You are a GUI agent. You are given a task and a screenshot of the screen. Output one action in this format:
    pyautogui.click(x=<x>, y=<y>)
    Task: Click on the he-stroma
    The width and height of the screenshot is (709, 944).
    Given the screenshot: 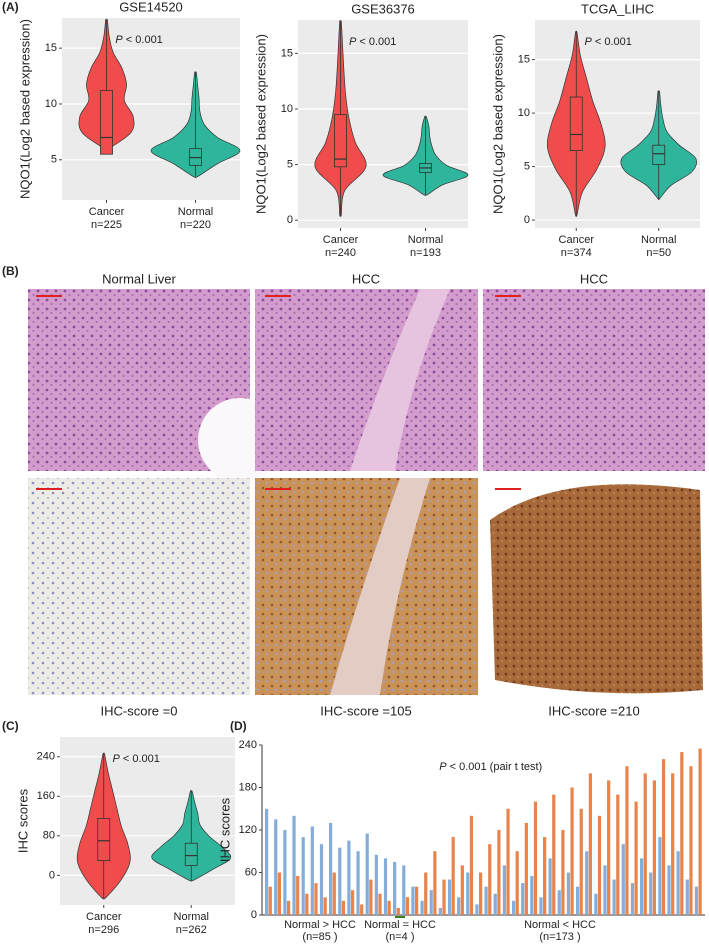 What is the action you would take?
    pyautogui.click(x=400, y=380)
    